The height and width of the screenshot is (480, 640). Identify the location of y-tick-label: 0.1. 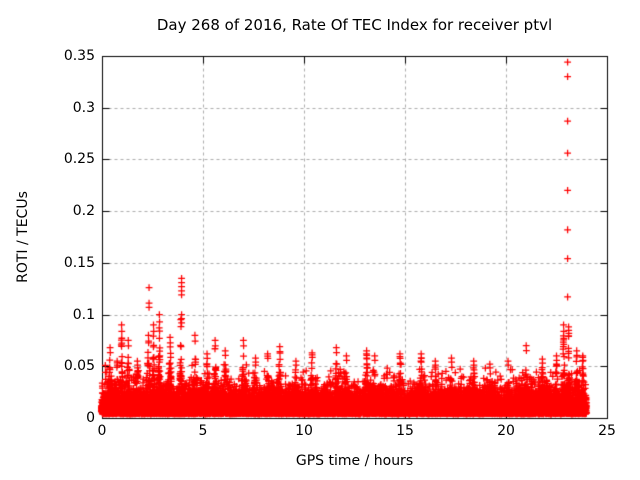
(83, 314).